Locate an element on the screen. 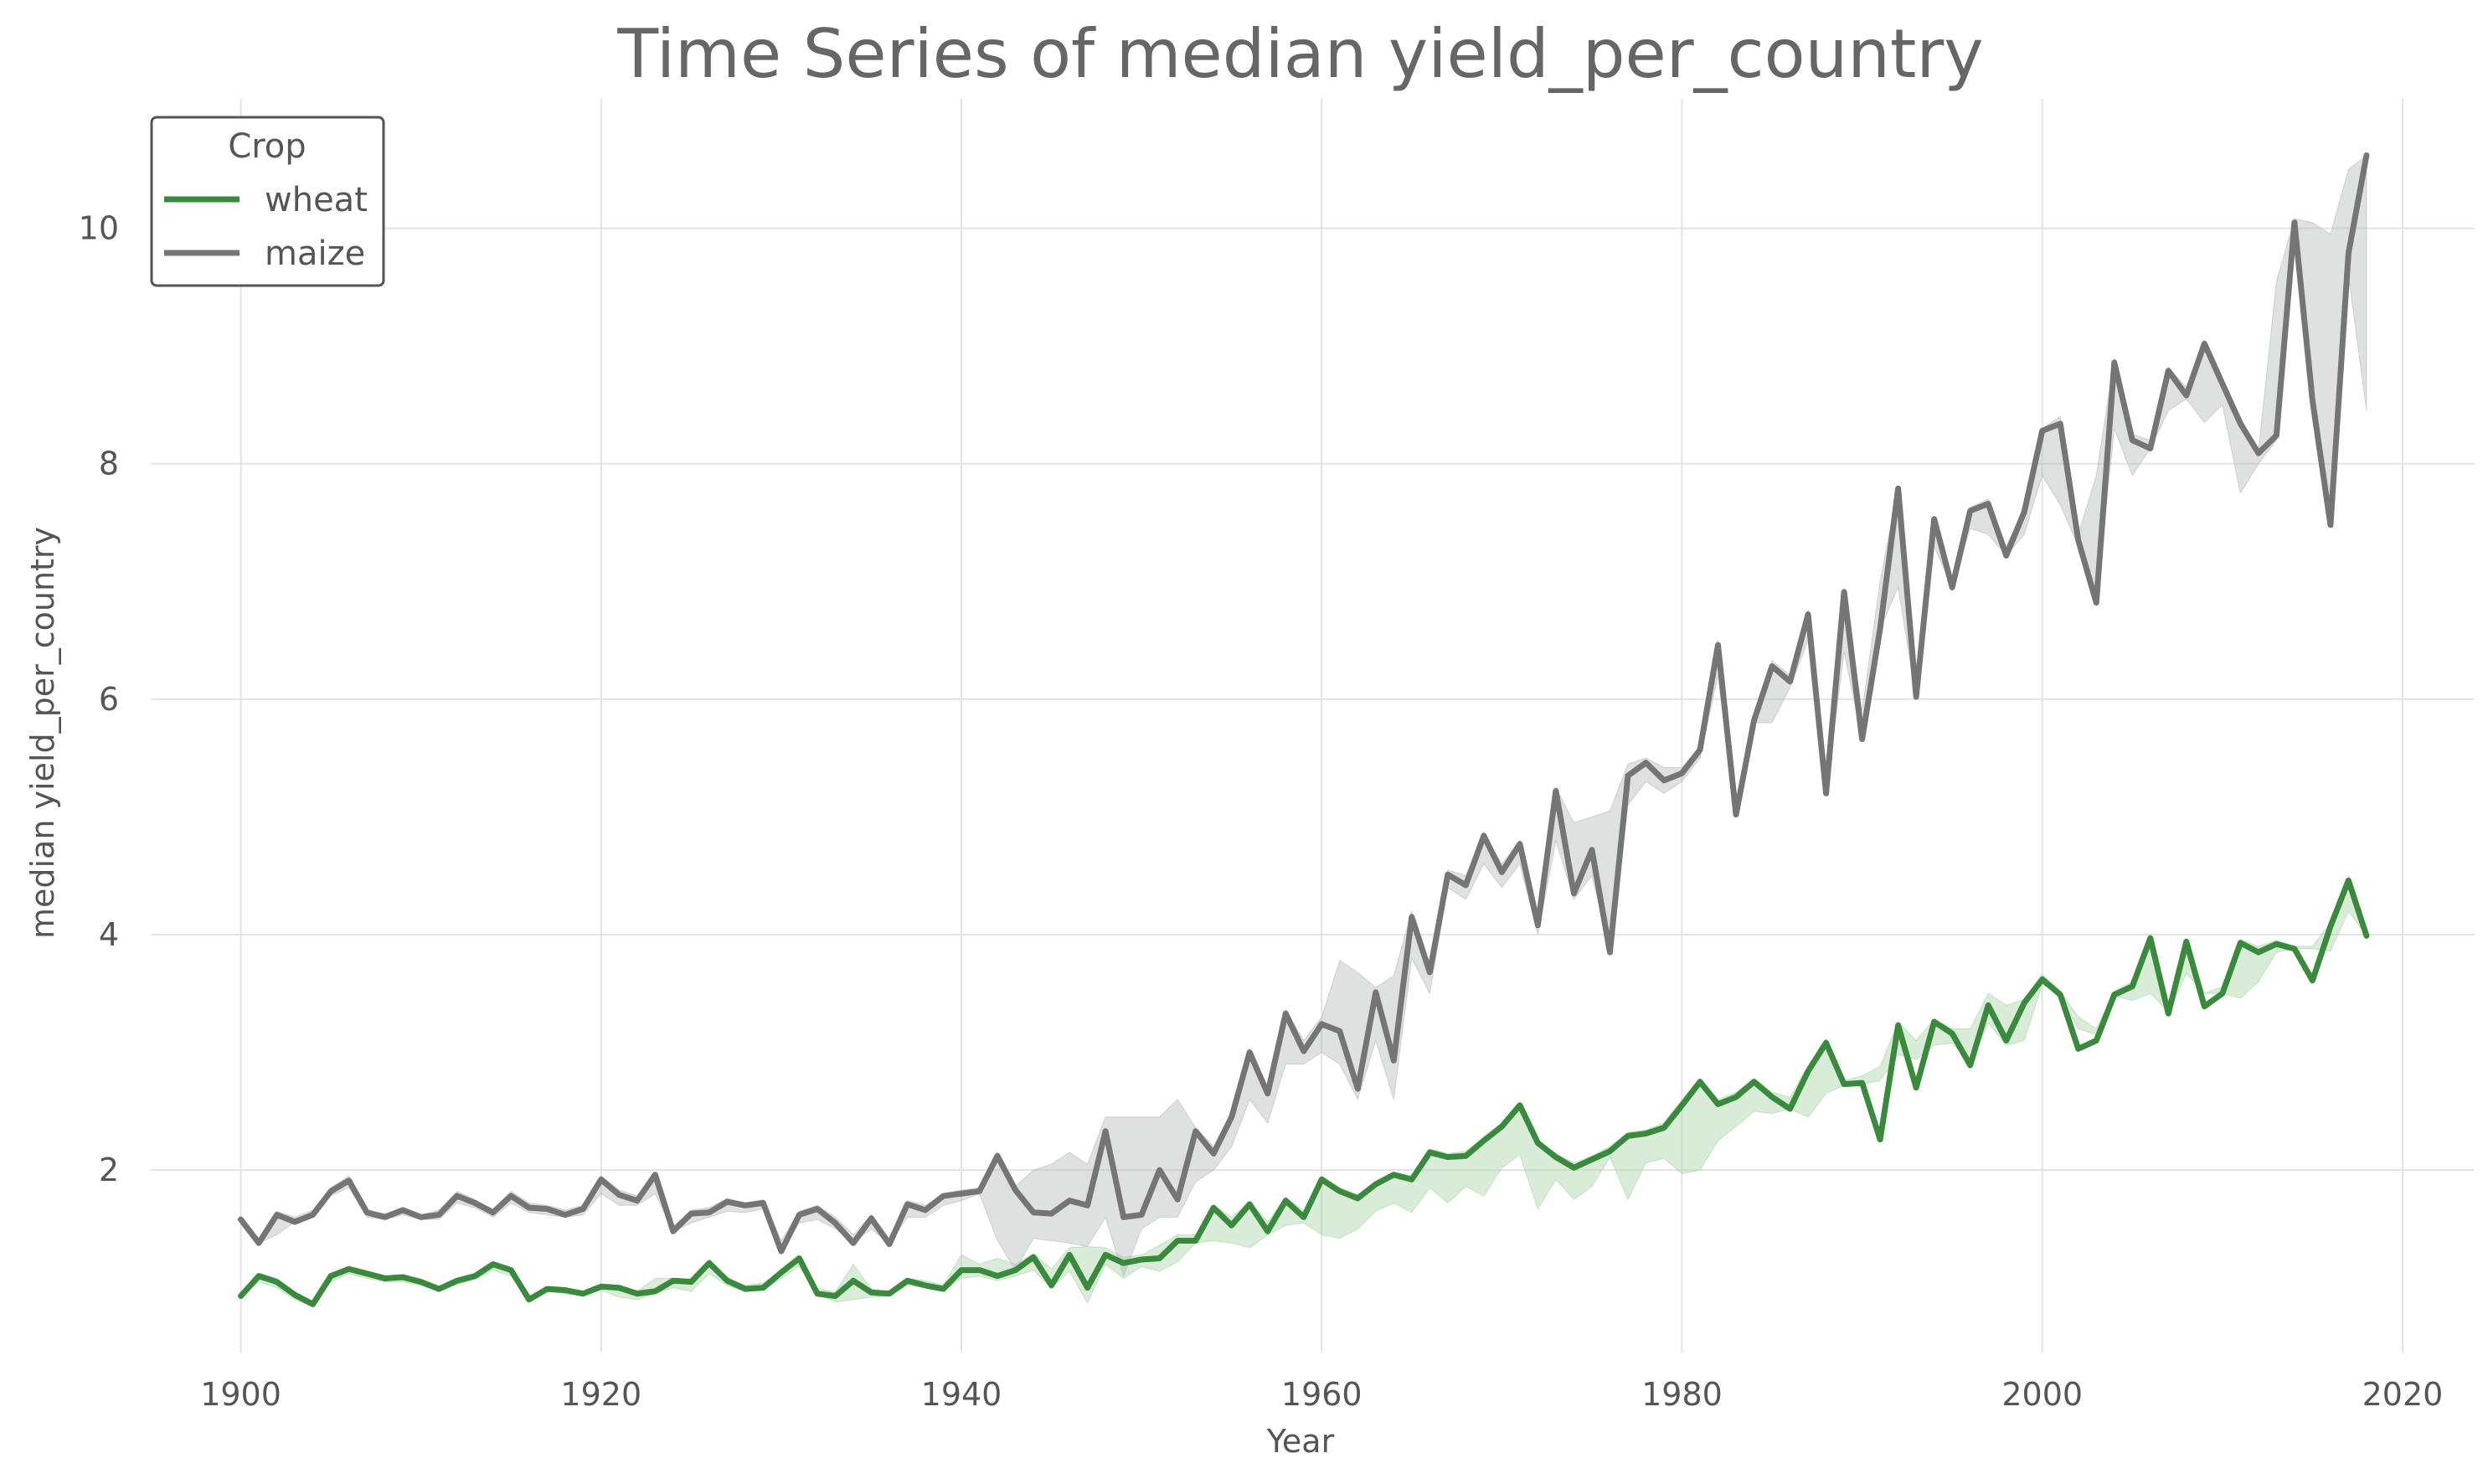  x-tick-label: 1940 is located at coordinates (961, 1394).